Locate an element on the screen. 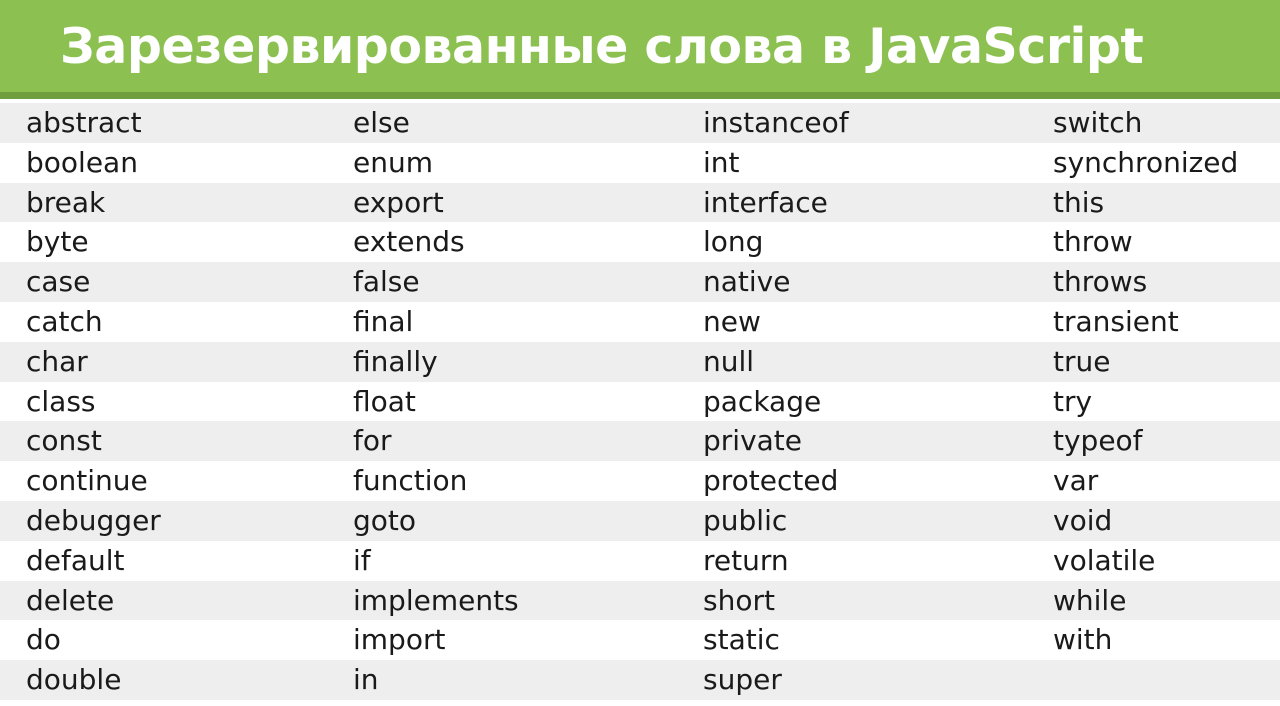 The height and width of the screenshot is (706, 1280). keyword-cell: extends is located at coordinates (409, 242).